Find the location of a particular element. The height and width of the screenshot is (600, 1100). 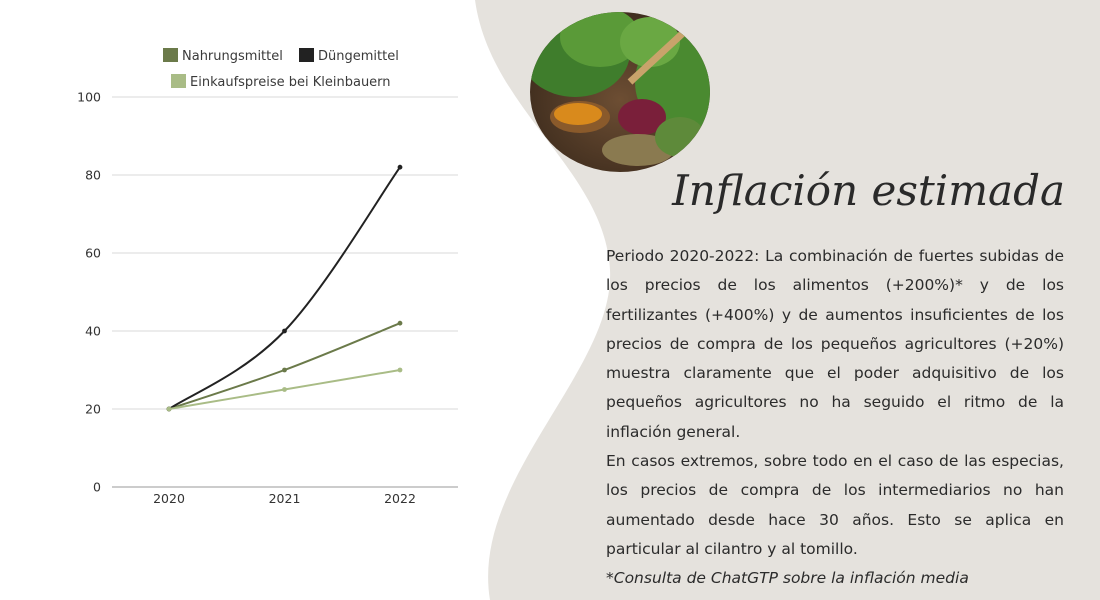

y-axis: 0 20 40 60 80 100 is located at coordinates (89, 292).